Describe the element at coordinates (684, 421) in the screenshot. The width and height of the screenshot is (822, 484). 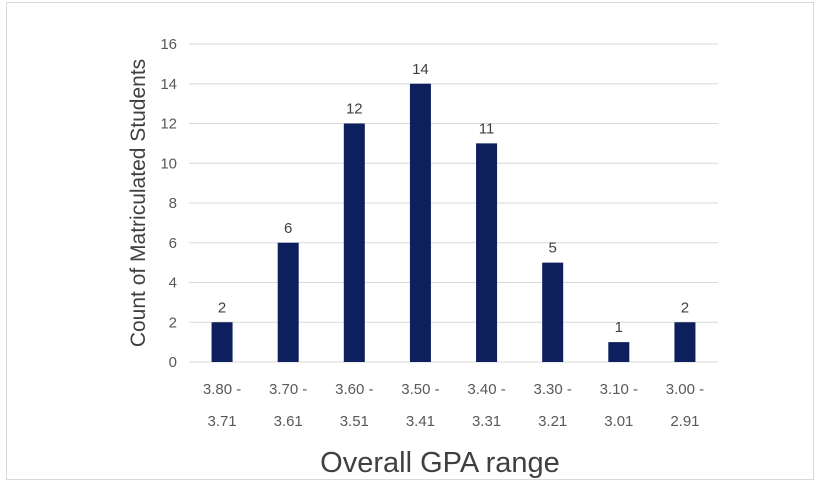
I see `x-category-label-line2: 2.91` at that location.